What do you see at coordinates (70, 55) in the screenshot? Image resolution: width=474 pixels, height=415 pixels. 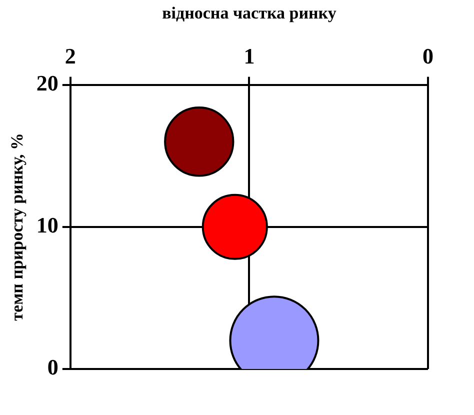 I see `x-tick-label: 2` at bounding box center [70, 55].